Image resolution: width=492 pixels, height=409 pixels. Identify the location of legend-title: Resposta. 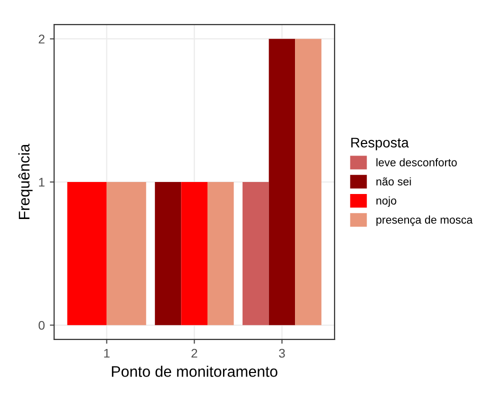
(380, 144).